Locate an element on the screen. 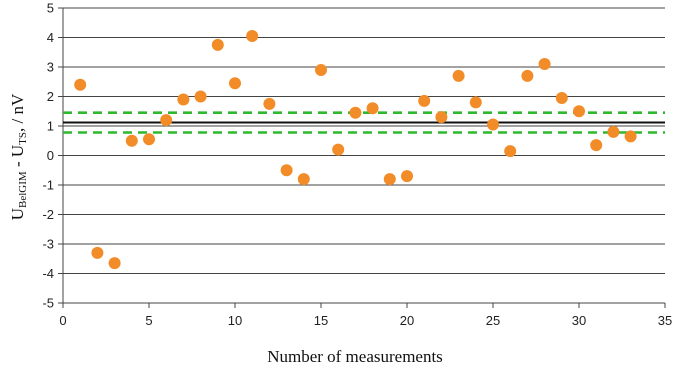 This screenshot has height=376, width=676. y-tick-labels: 5 4 3 2 1 0 -1 -2 -3 -4 -5 is located at coordinates (48, 156).